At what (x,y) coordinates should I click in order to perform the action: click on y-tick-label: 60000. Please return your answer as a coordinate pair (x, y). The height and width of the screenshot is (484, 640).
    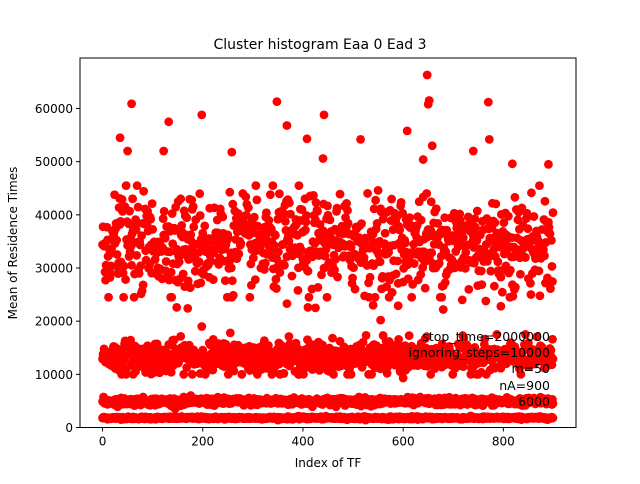
    Looking at the image, I should click on (54, 109).